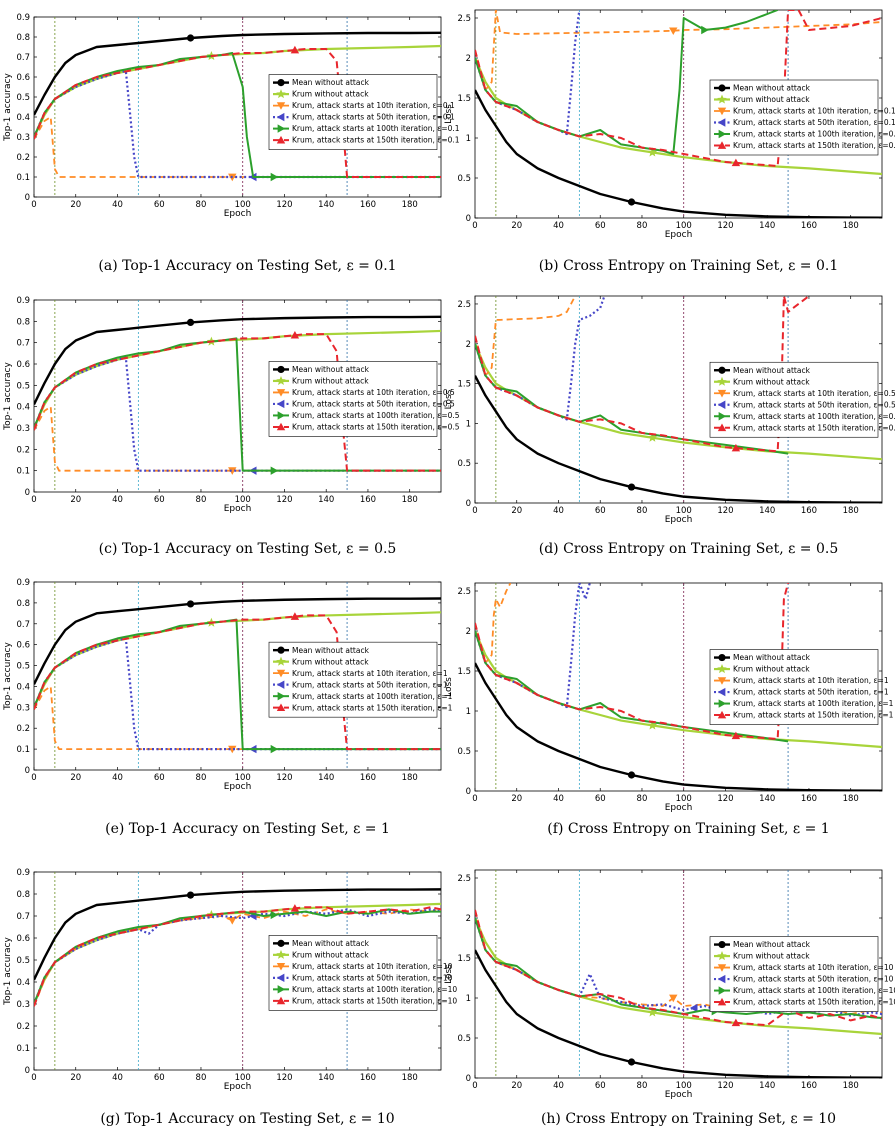 The height and width of the screenshot is (1142, 895). What do you see at coordinates (516, 226) in the screenshot?
I see `x-tick-label: 20` at bounding box center [516, 226].